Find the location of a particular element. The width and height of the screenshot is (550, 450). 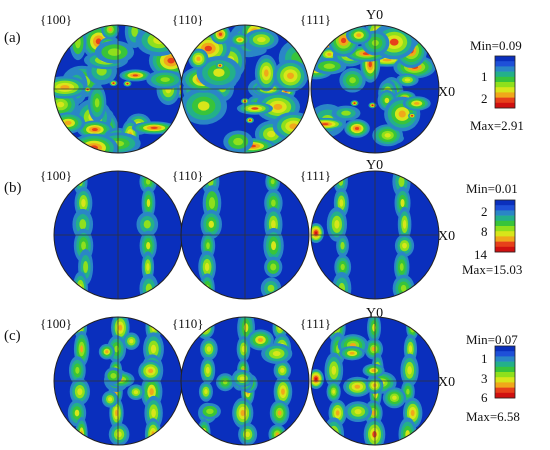

row-c-legend-bar is located at coordinates (505, 372).